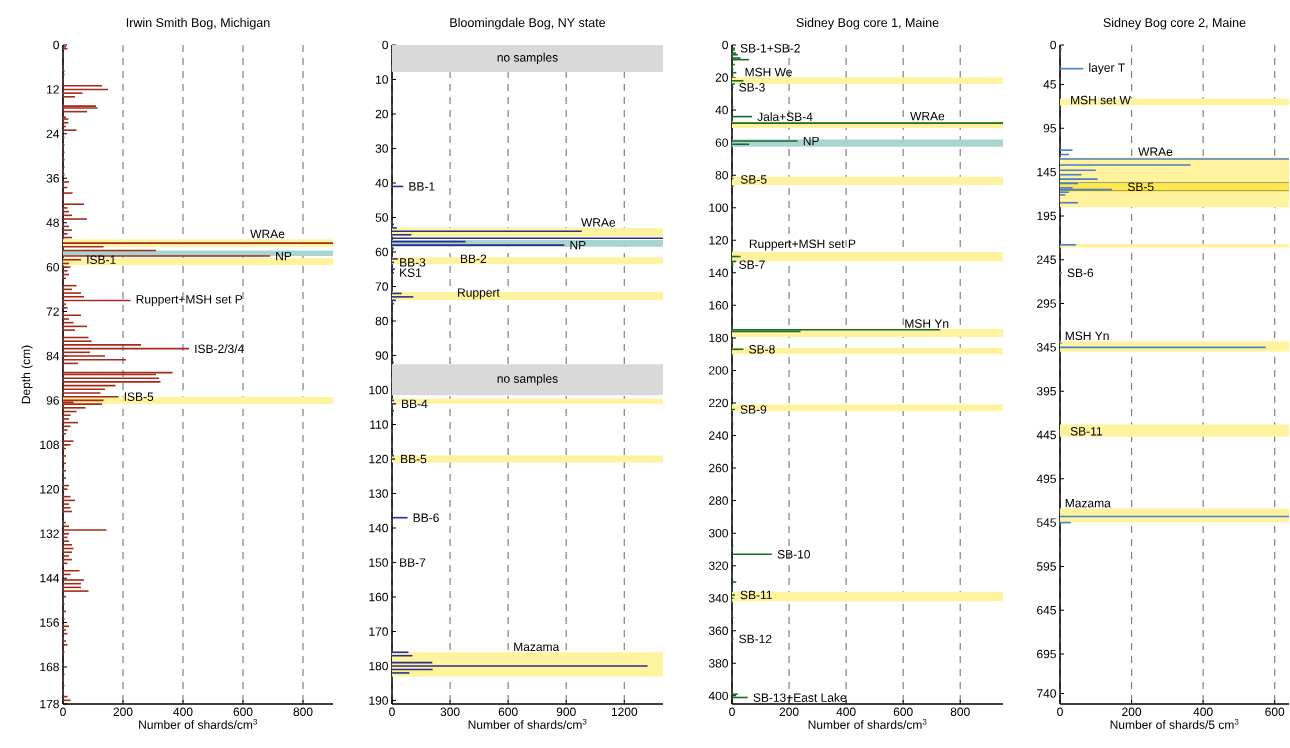 Image resolution: width=1290 pixels, height=748 pixels. Describe the element at coordinates (718, 696) in the screenshot. I see `y-tick-label: 400` at that location.